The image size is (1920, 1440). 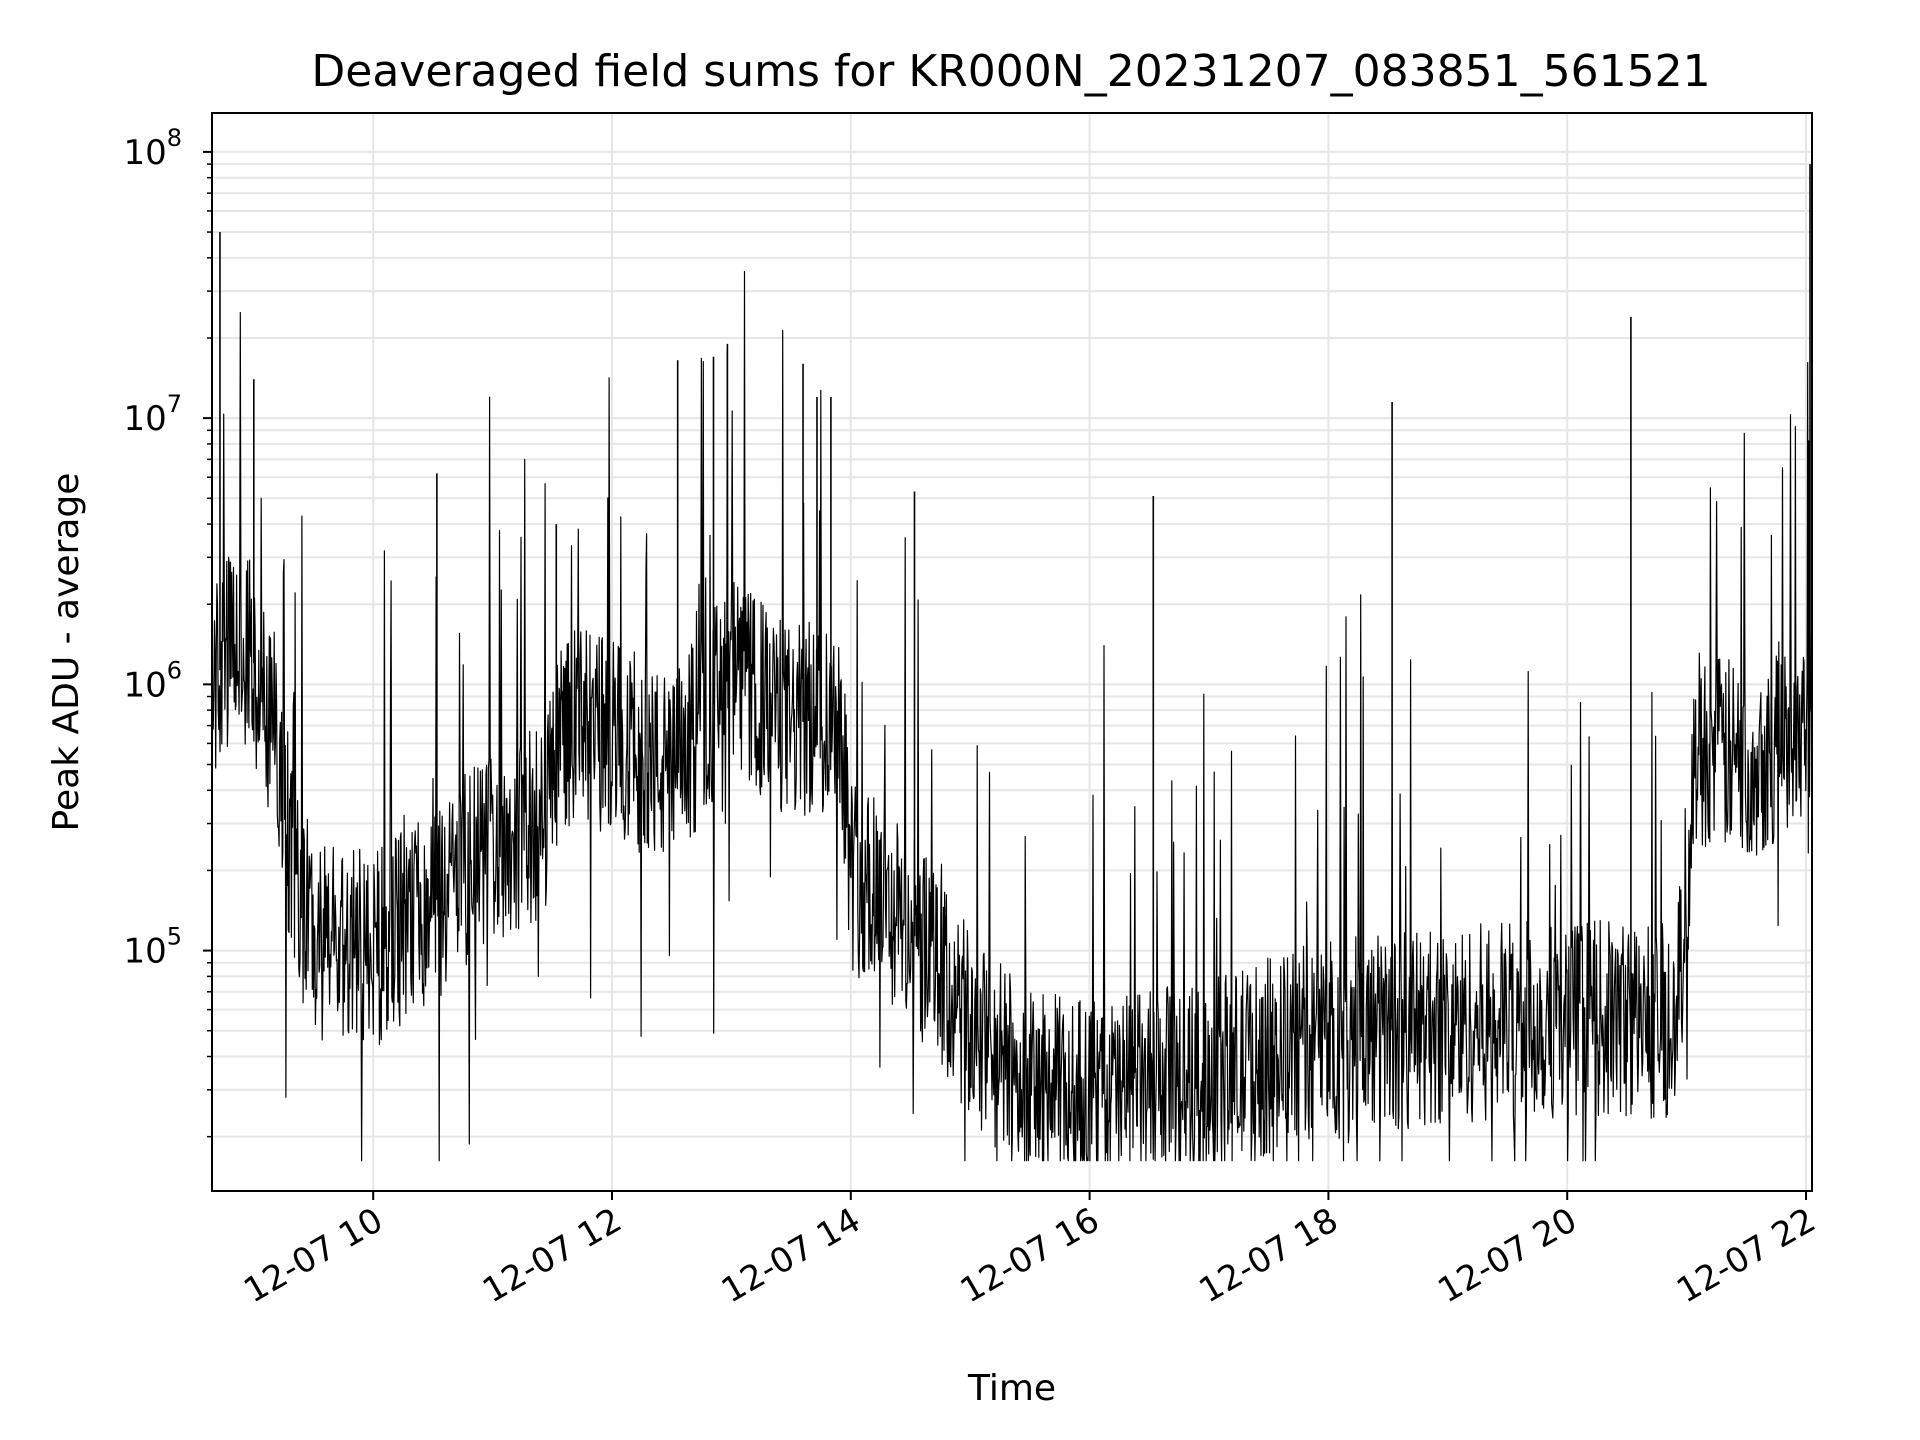 I want to click on y-tick-label: 10⁶, so click(x=152, y=680).